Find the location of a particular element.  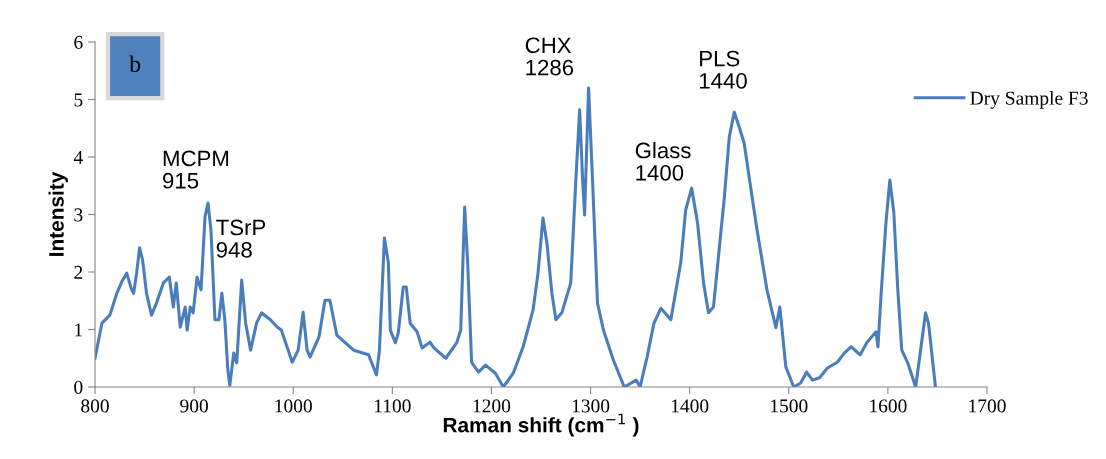

annotation: MCPM 915 is located at coordinates (196, 169).